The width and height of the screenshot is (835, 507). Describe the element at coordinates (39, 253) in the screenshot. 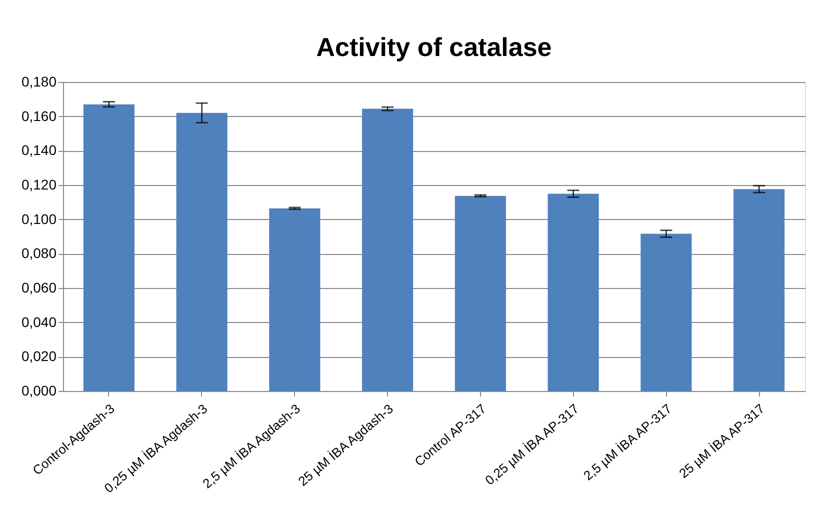

I see `y-tick-label: 0,080` at that location.